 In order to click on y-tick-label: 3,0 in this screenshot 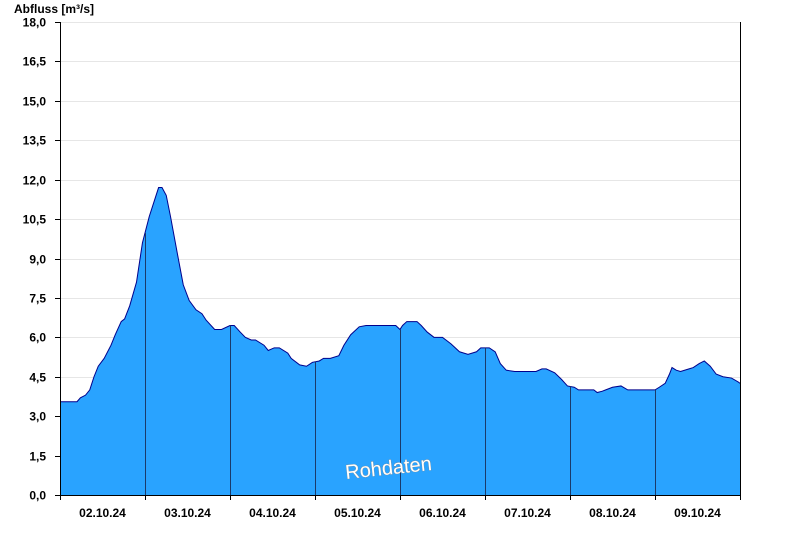, I will do `click(37, 417)`.